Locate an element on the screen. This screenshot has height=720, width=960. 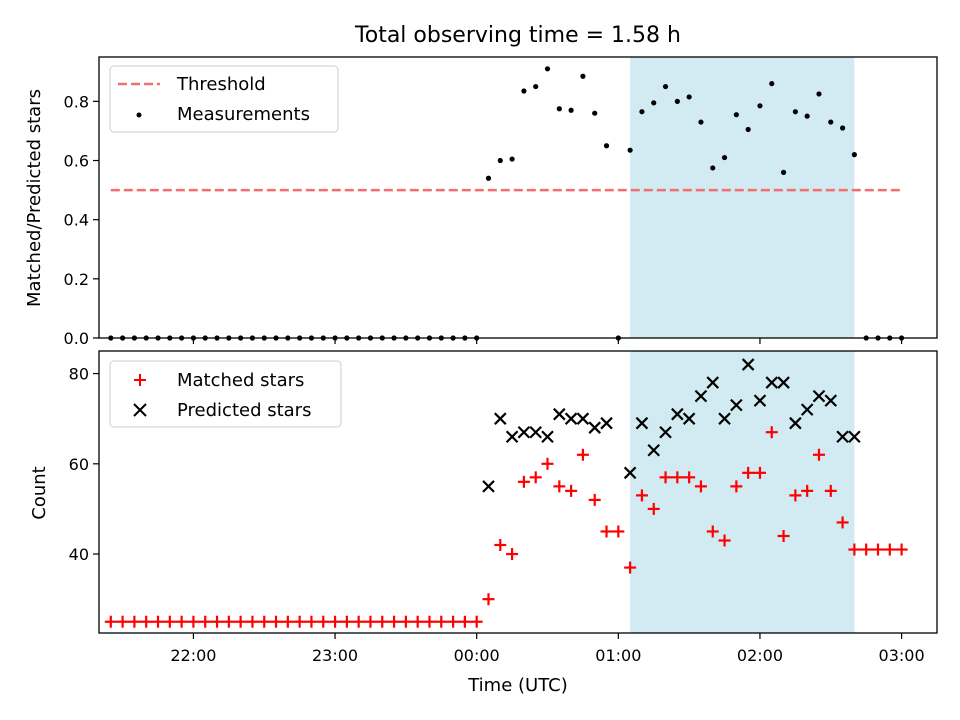
top-y-tick-label: 0.8 is located at coordinates (76, 101).